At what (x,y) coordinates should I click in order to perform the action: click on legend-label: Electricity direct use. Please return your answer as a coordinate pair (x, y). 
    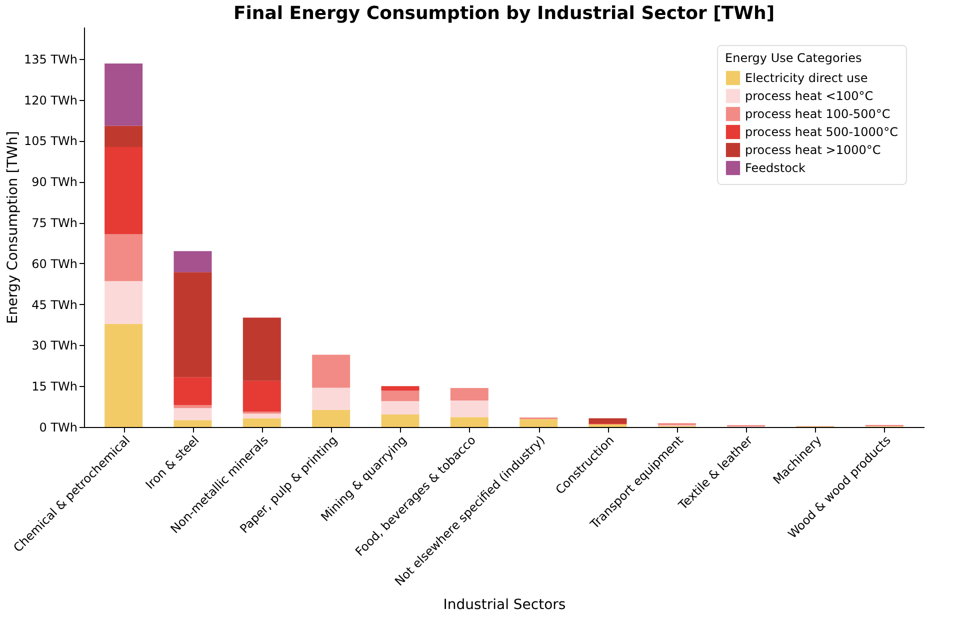
    Looking at the image, I should click on (806, 78).